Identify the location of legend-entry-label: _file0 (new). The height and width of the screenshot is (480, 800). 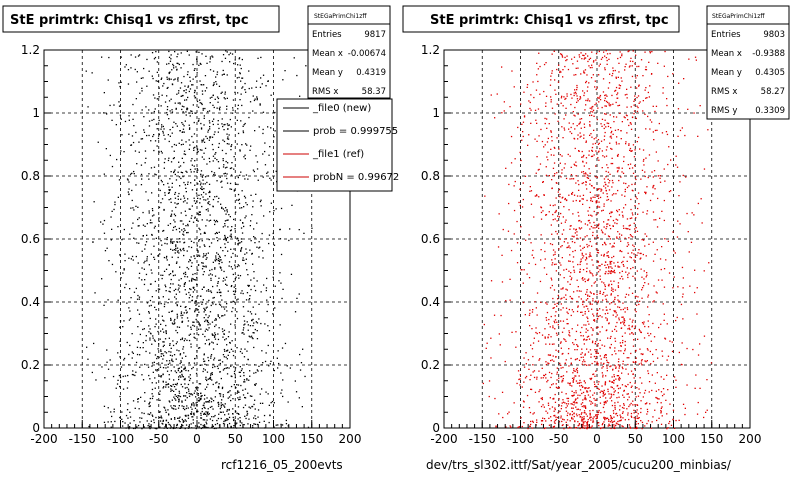
(341, 108).